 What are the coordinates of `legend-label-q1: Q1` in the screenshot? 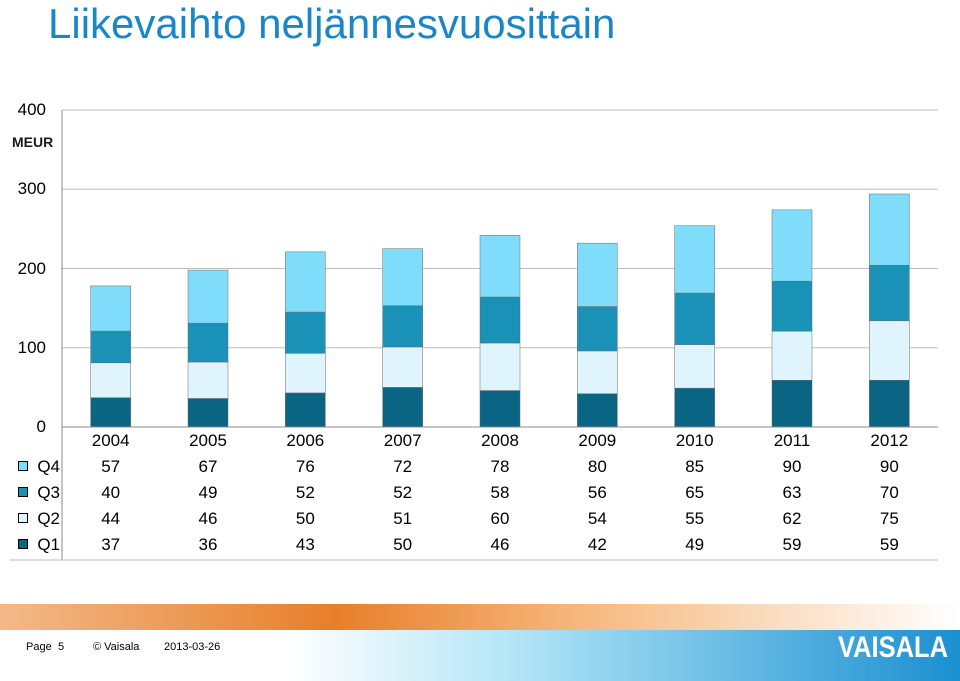 It's located at (48, 544).